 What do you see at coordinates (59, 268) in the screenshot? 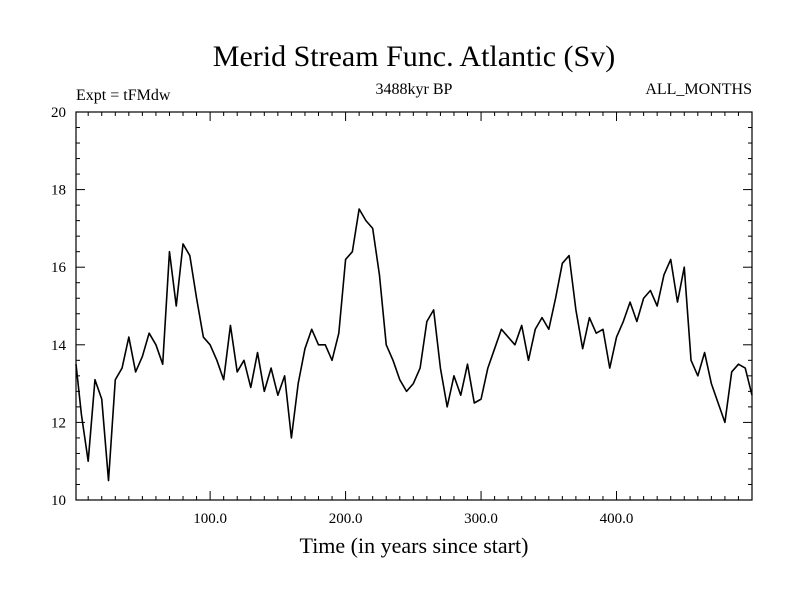
I see `y-tick-label: 16` at bounding box center [59, 268].